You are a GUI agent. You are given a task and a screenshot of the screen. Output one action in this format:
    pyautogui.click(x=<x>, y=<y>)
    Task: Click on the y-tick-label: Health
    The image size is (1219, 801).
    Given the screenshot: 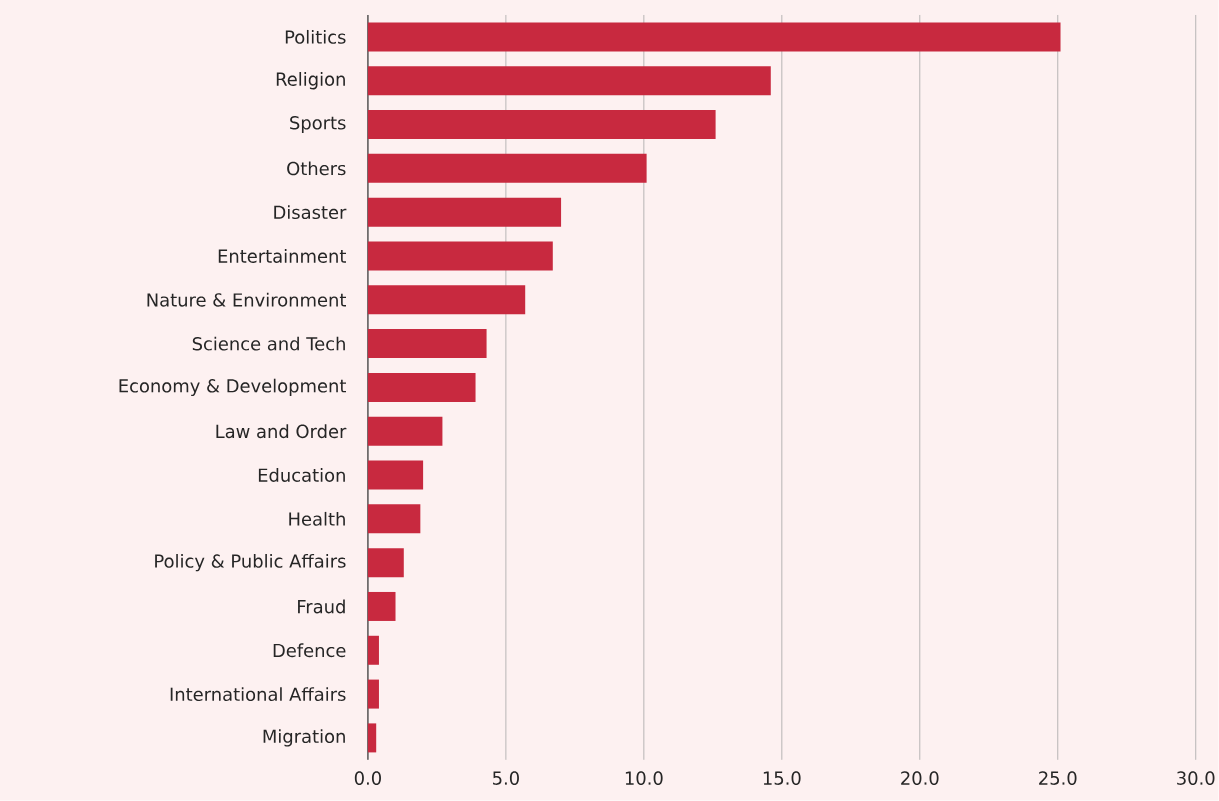 What is the action you would take?
    pyautogui.click(x=317, y=518)
    